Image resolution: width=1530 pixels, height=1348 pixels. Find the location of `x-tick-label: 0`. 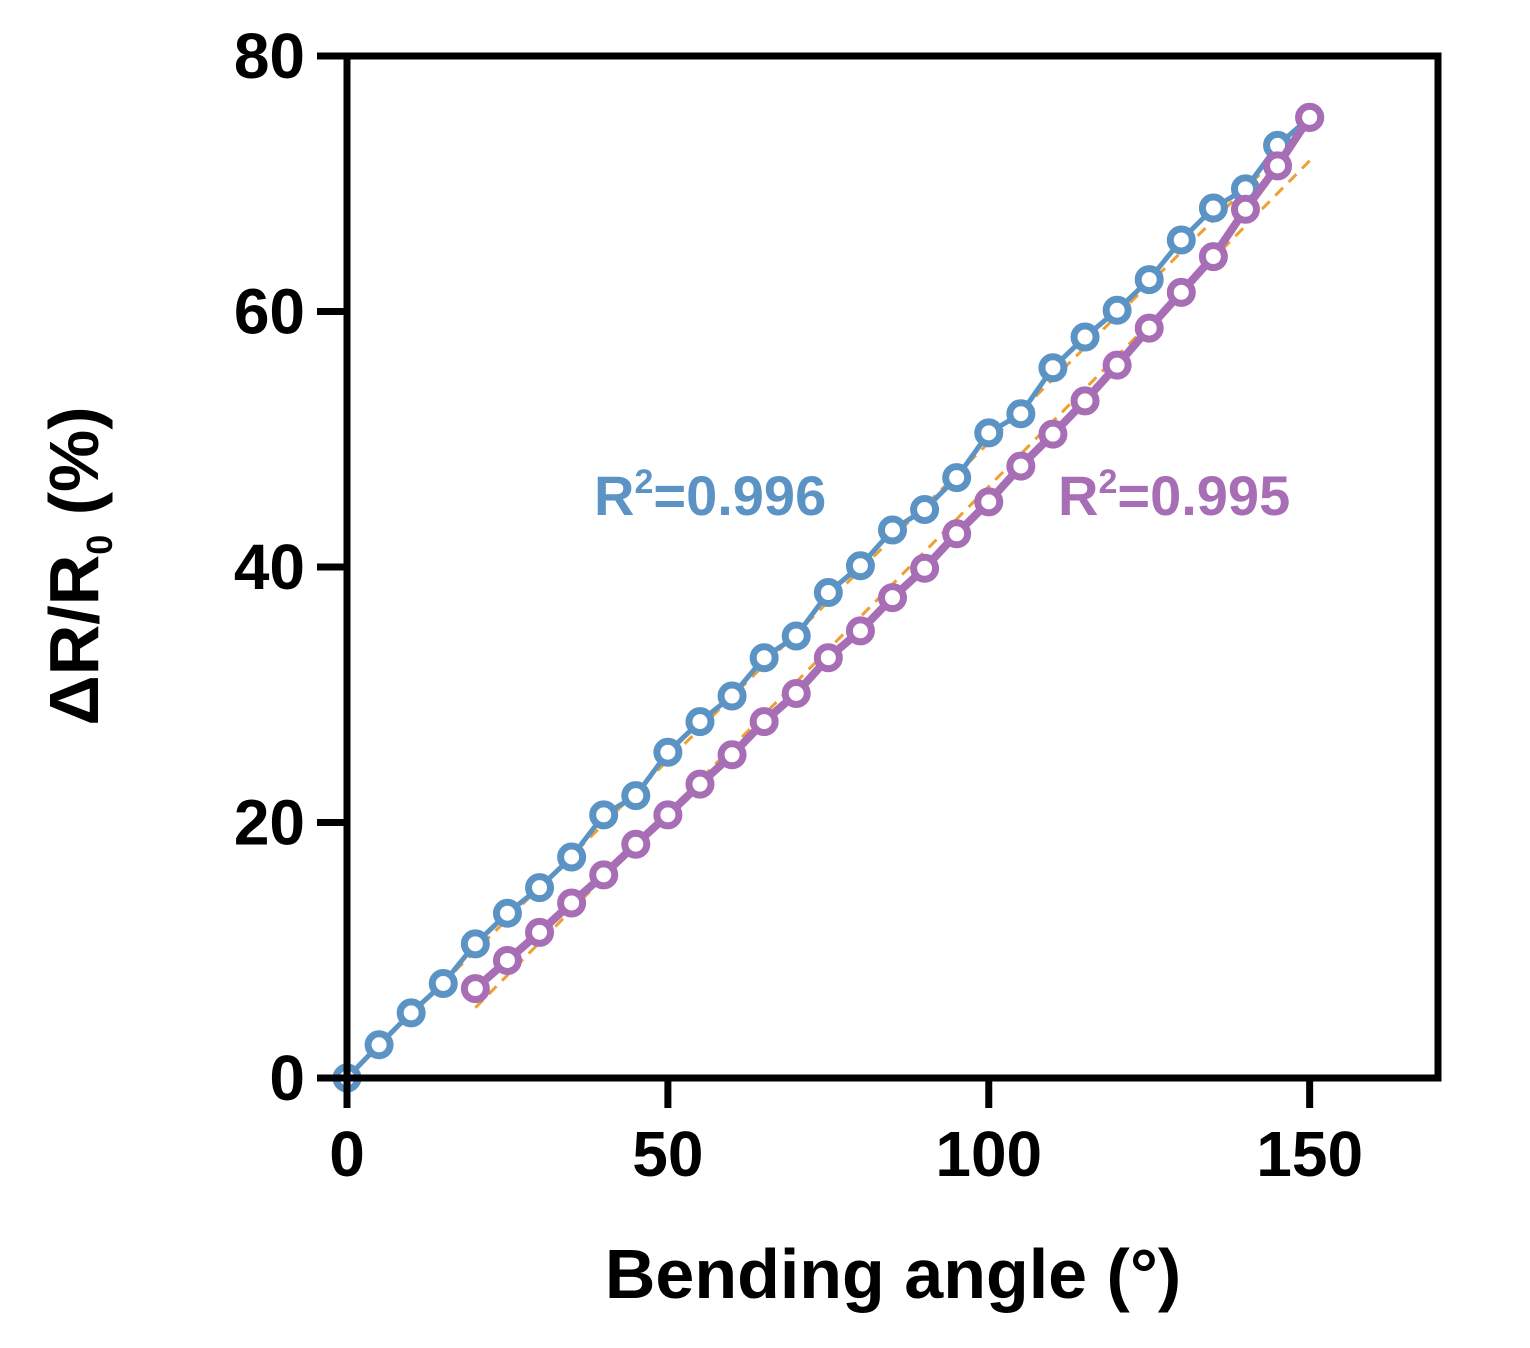

x-tick-label: 0 is located at coordinates (347, 1154).